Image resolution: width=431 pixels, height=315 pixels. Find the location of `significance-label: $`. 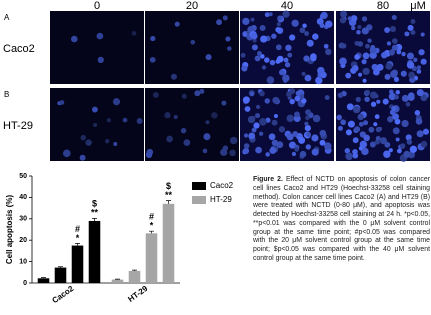

significance-label: $ is located at coordinates (168, 186).